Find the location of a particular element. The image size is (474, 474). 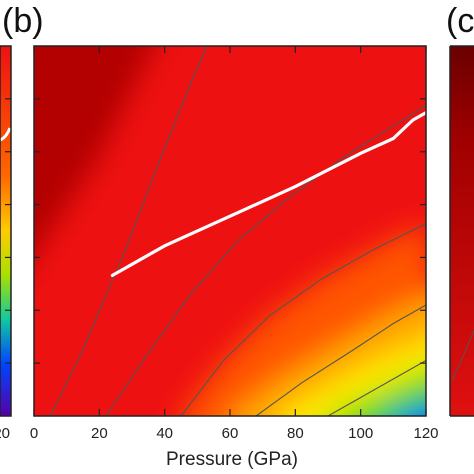

left-panel-fill is located at coordinates (5, 231).